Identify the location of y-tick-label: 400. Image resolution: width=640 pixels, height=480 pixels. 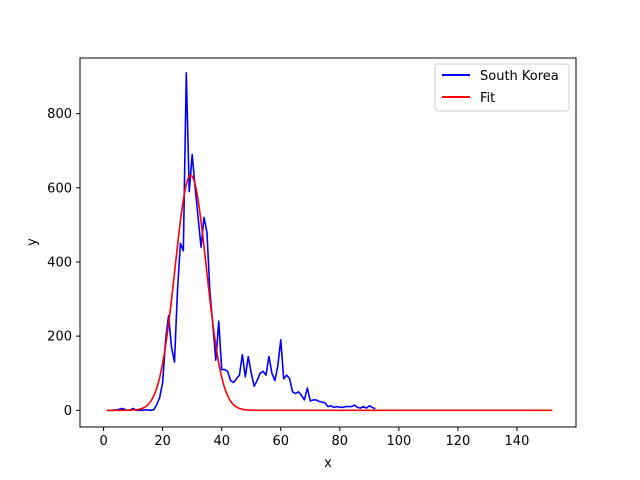
(59, 262).